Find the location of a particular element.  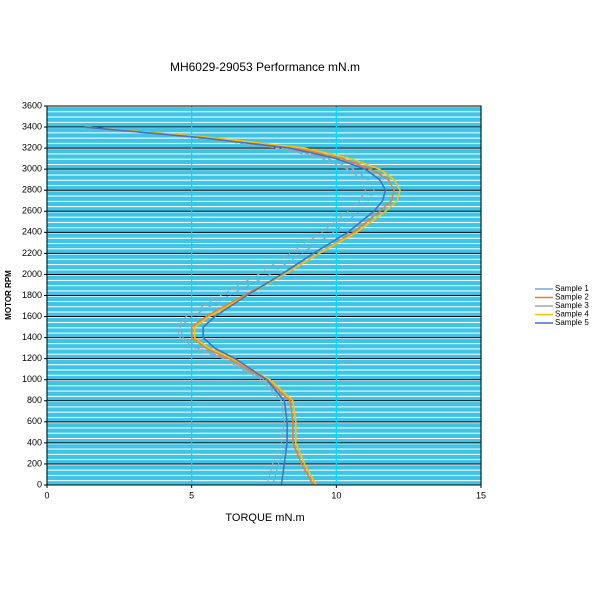

legend-label: Sample 1 is located at coordinates (572, 288).